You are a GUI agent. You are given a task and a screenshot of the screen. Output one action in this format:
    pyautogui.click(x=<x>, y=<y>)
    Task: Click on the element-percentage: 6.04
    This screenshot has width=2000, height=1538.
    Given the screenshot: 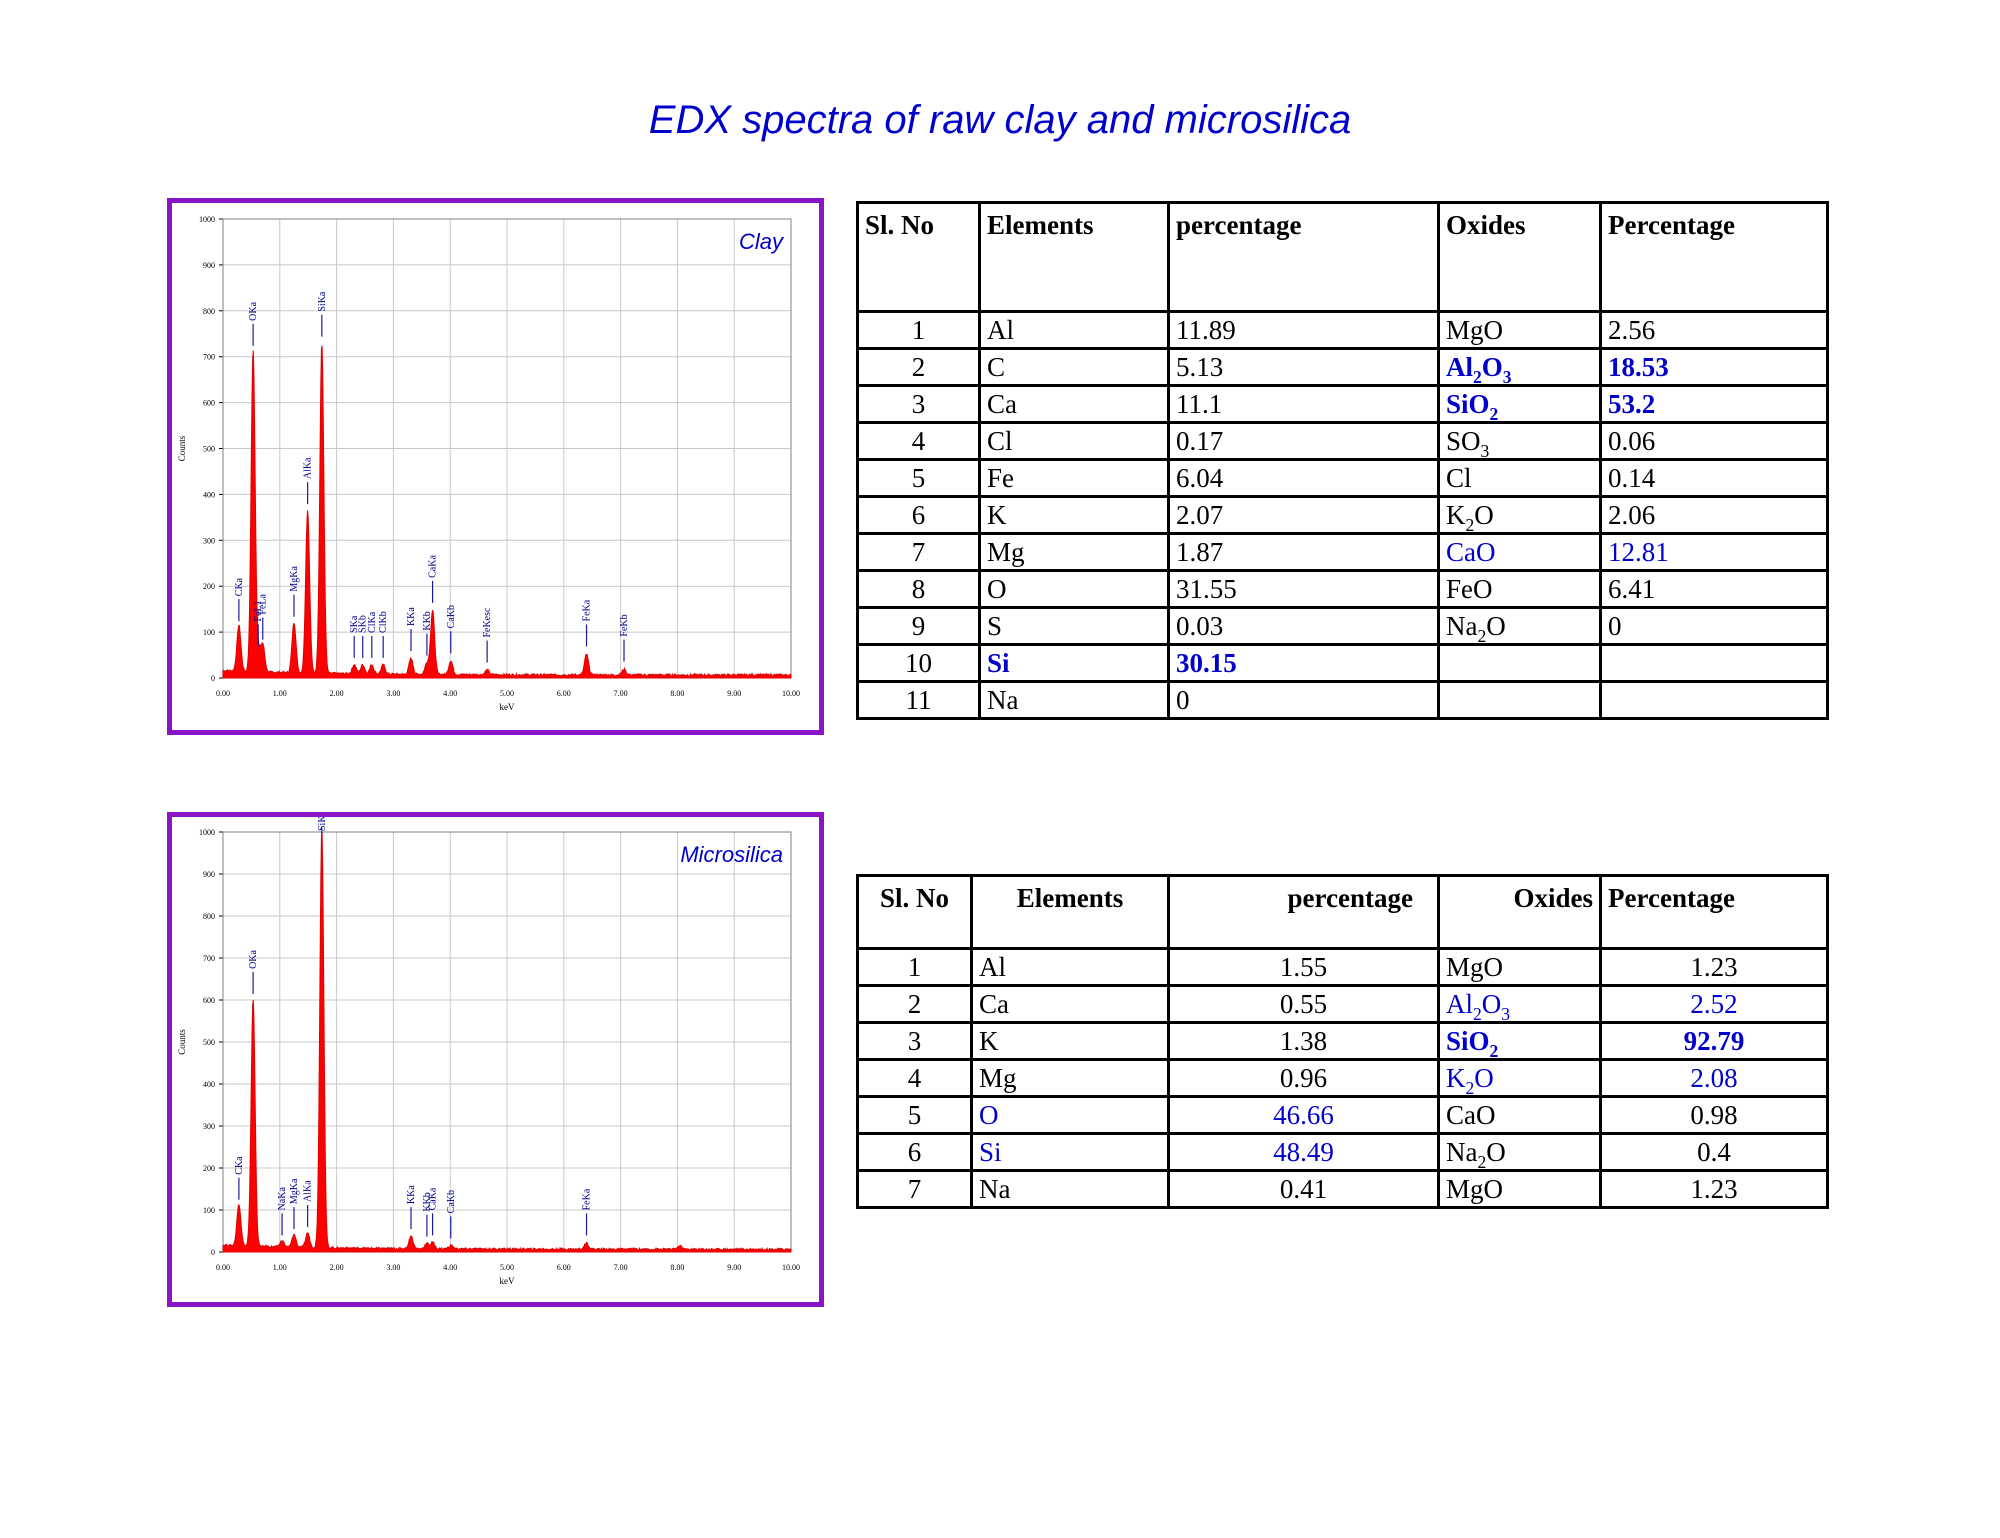 What is the action you would take?
    pyautogui.click(x=1303, y=478)
    